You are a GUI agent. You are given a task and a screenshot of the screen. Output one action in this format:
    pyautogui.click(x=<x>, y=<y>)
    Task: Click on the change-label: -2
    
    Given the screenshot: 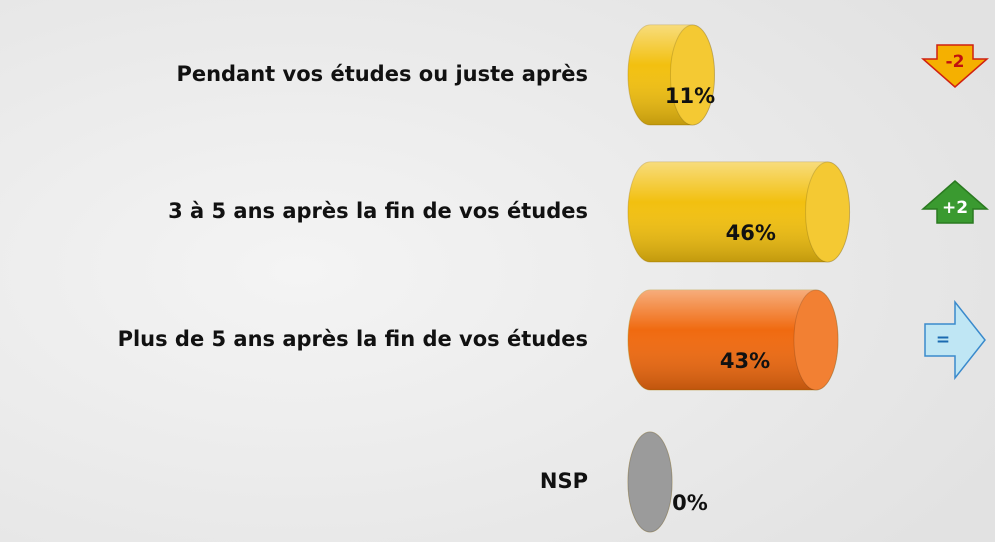 What is the action you would take?
    pyautogui.click(x=955, y=62)
    